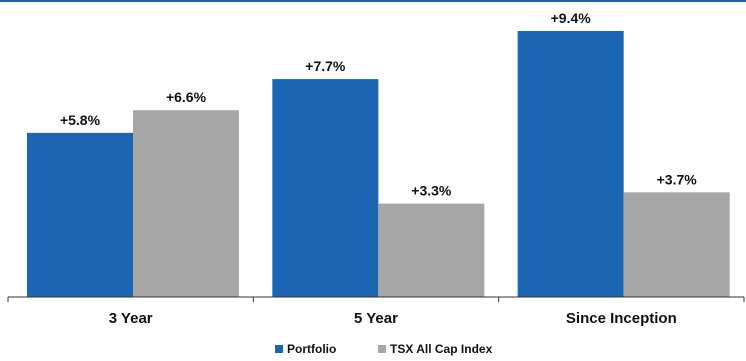  Describe the element at coordinates (131, 318) in the screenshot. I see `x-tick-label: 3 Year` at that location.